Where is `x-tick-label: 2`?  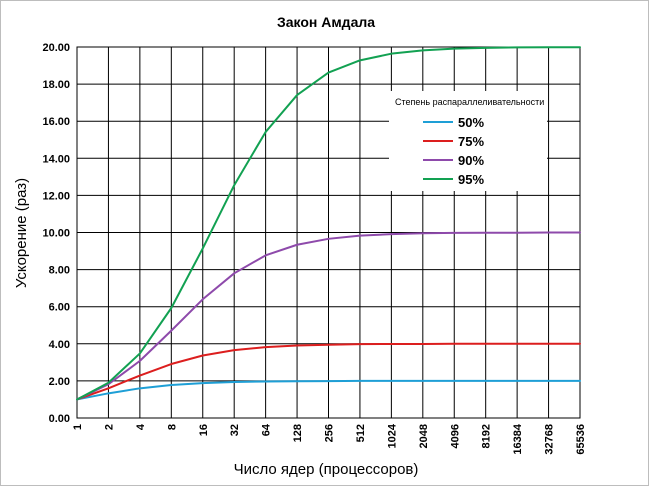 x-tick-label: 2 is located at coordinates (109, 427).